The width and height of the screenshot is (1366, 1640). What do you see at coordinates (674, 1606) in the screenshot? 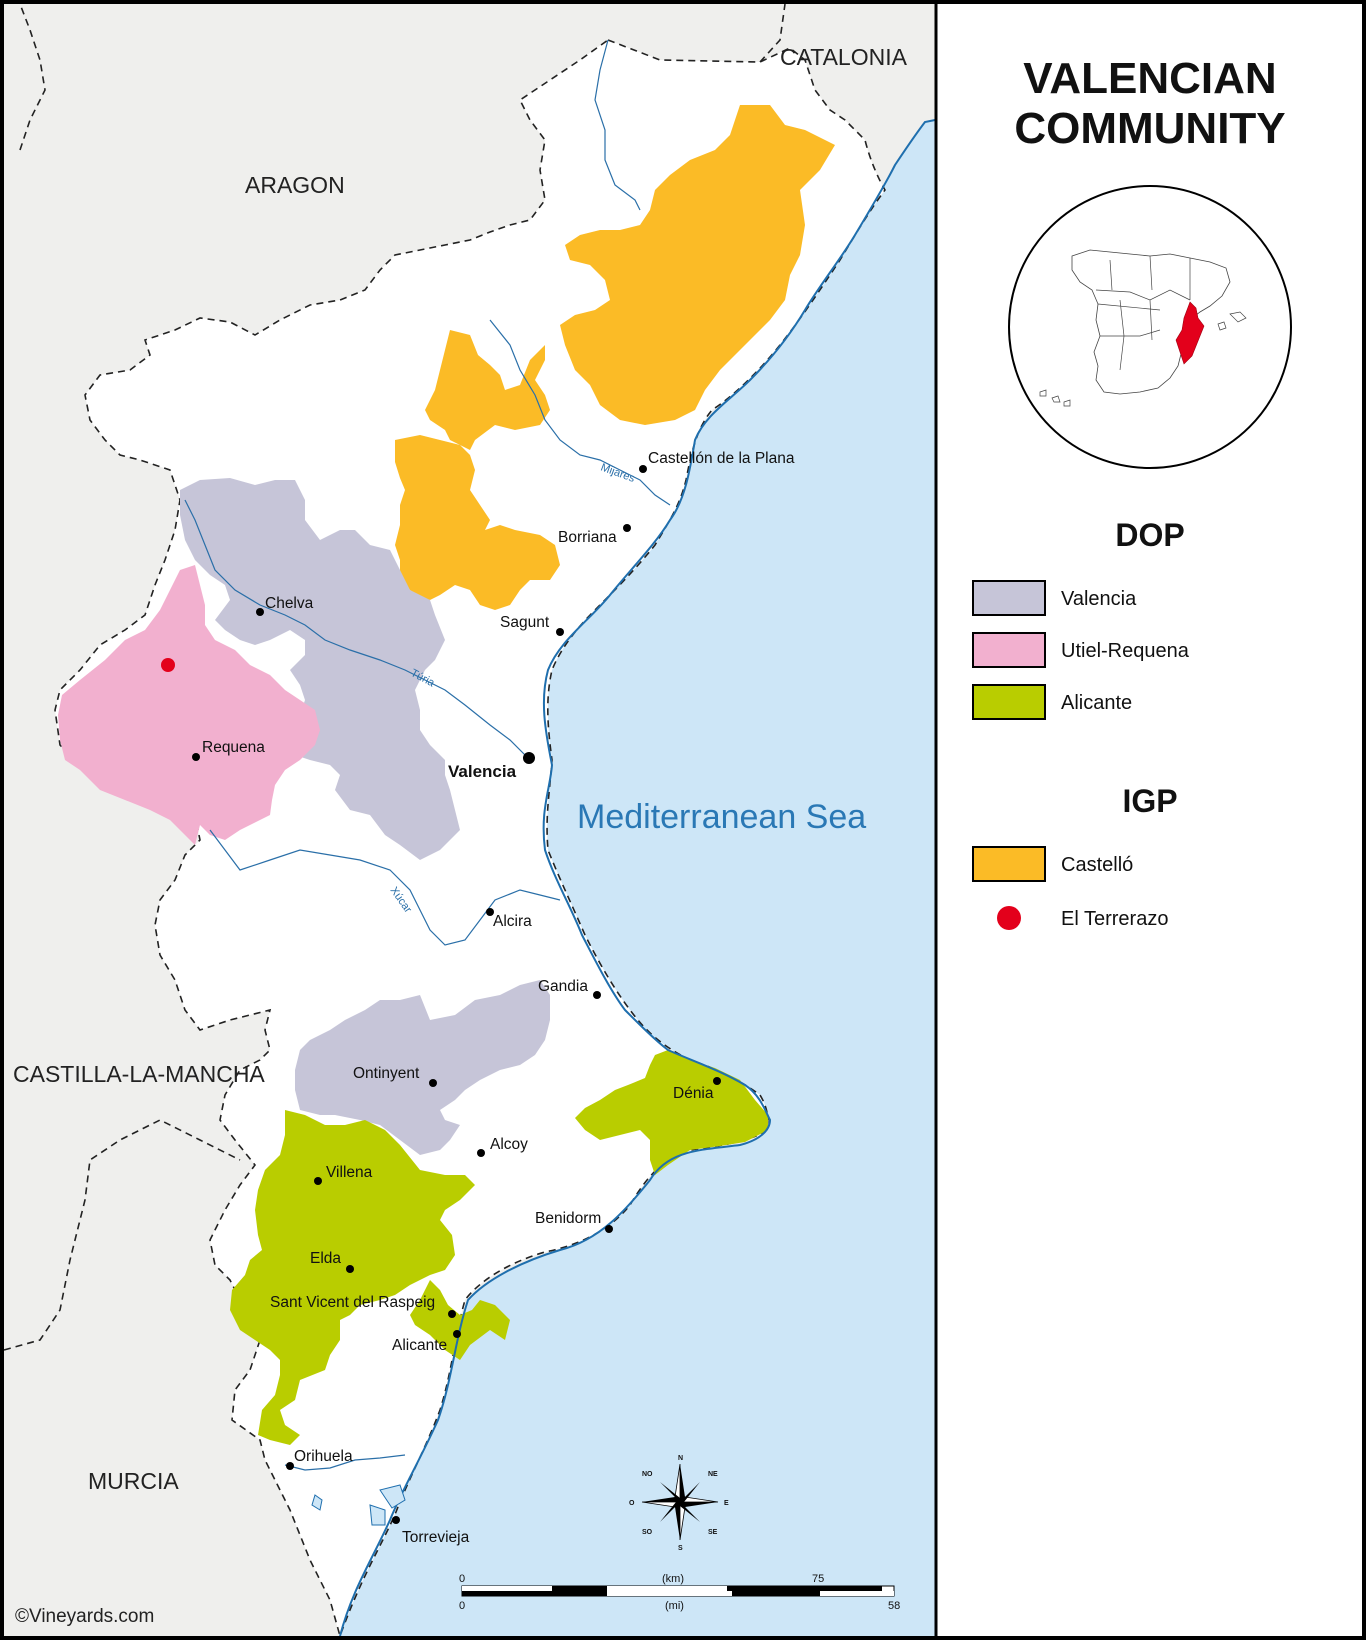
I see `scale-mi-unit: (mi)` at bounding box center [674, 1606].